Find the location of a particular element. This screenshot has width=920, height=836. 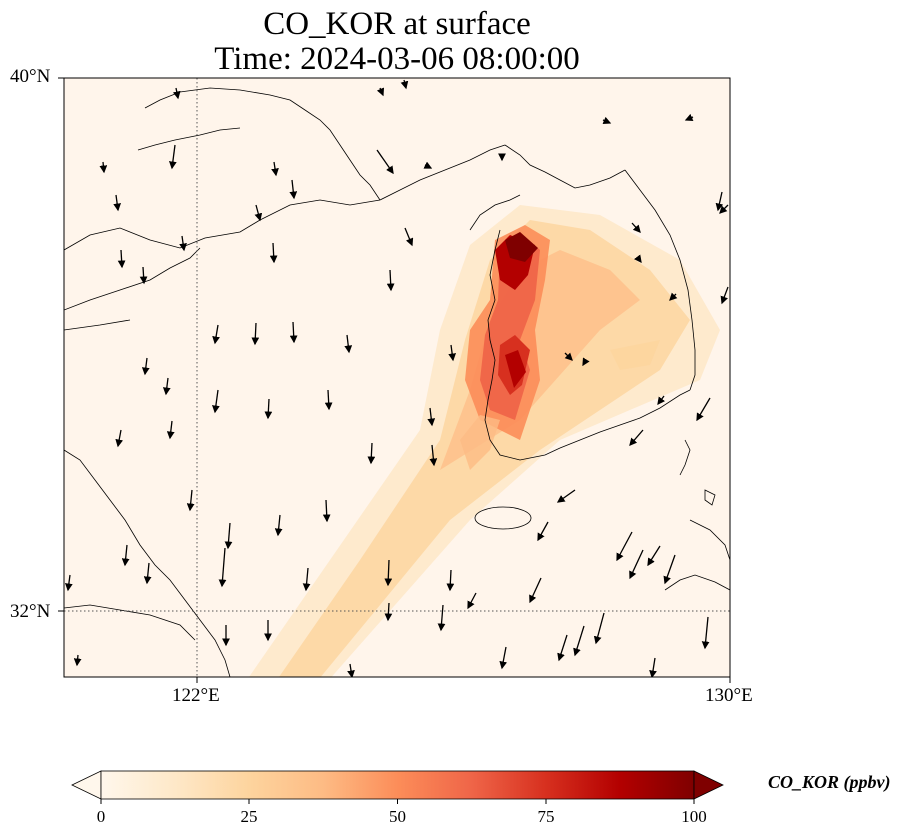

colorbar-tick-50: 50 is located at coordinates (397, 816).